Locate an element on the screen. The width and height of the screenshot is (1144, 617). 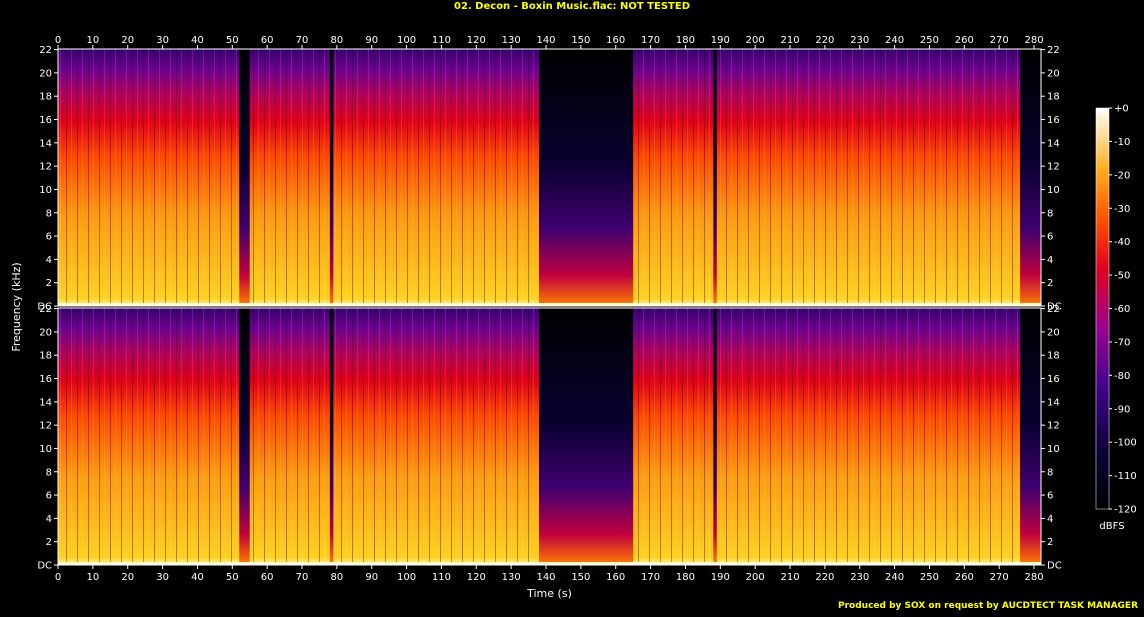
colorbar-tick-label: -50 is located at coordinates (1122, 276).